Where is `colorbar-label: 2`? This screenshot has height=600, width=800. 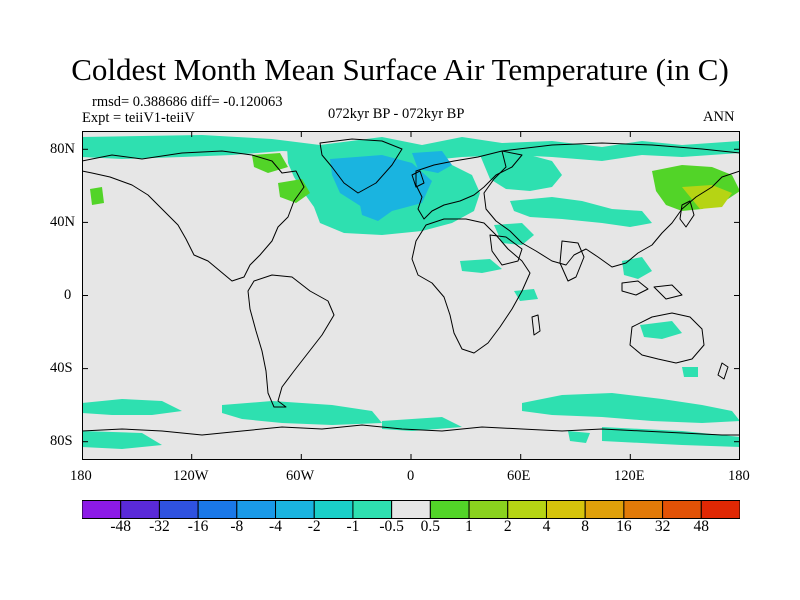 colorbar-label: 2 is located at coordinates (507, 526).